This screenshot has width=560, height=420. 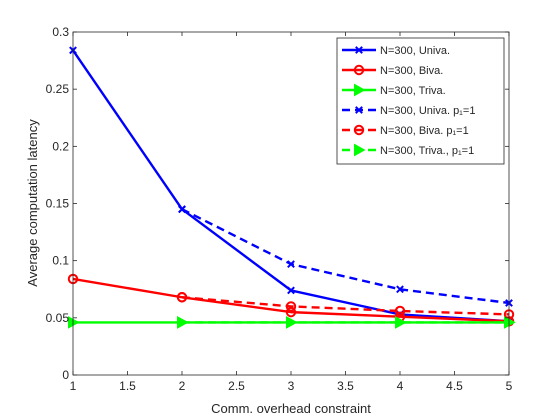 What do you see at coordinates (411, 71) in the screenshot?
I see `legend-label: N=300, Biva.` at bounding box center [411, 71].